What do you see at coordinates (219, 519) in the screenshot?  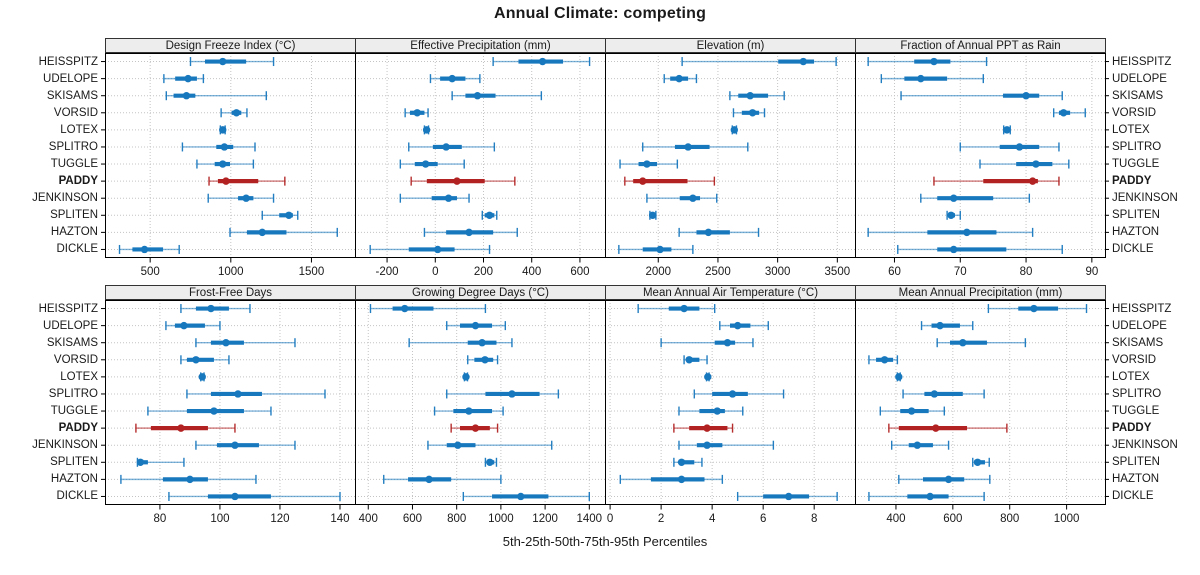 I see `tick-label: 100` at bounding box center [219, 519].